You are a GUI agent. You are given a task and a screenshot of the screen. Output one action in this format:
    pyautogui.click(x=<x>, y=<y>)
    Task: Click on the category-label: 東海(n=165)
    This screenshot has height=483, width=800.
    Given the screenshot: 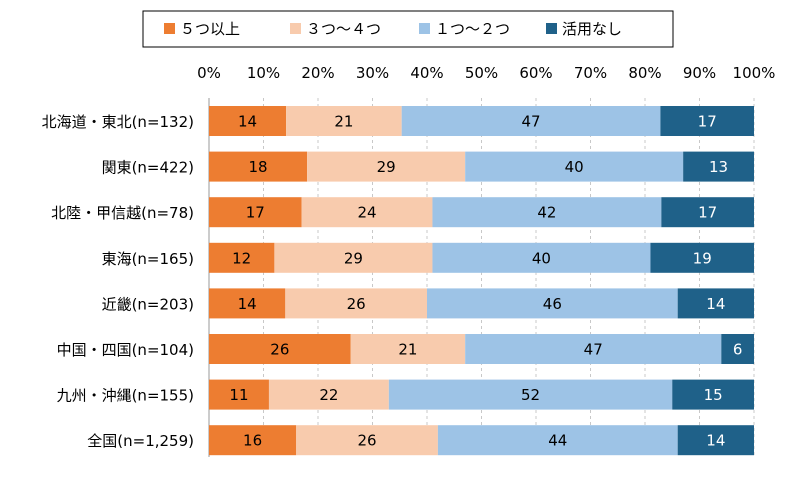 What is the action you would take?
    pyautogui.click(x=148, y=259)
    